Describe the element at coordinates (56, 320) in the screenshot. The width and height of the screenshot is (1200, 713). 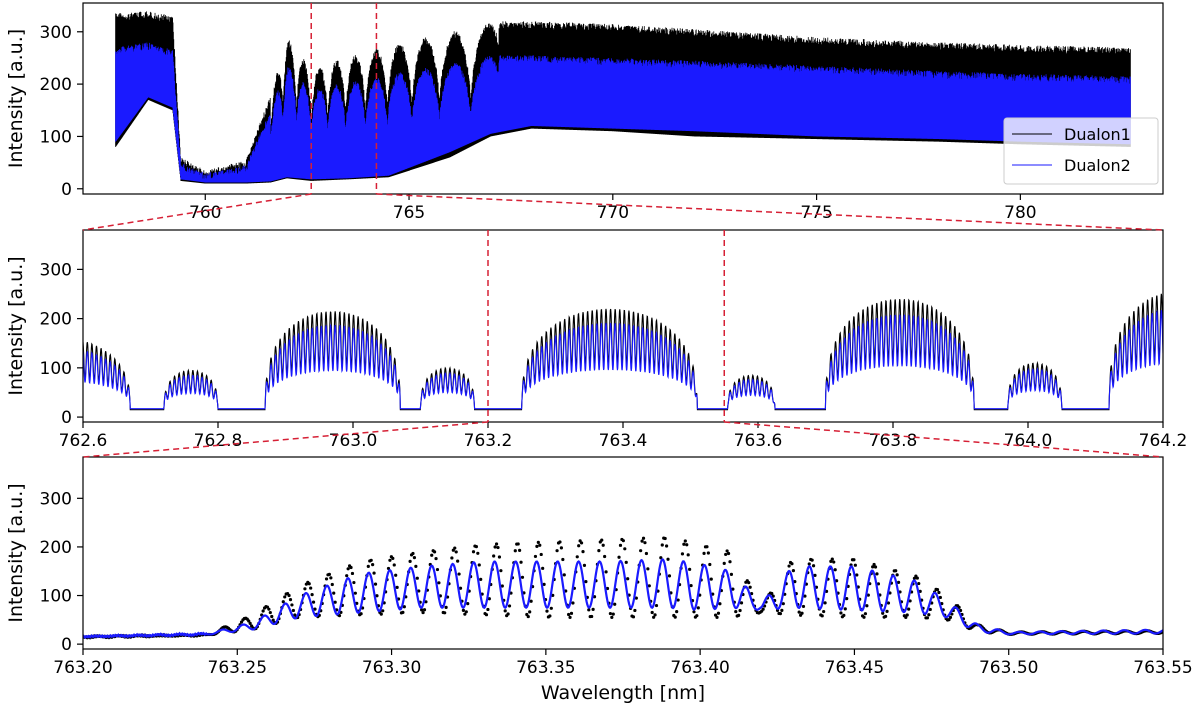
I see `y-tick-label: 200` at that location.